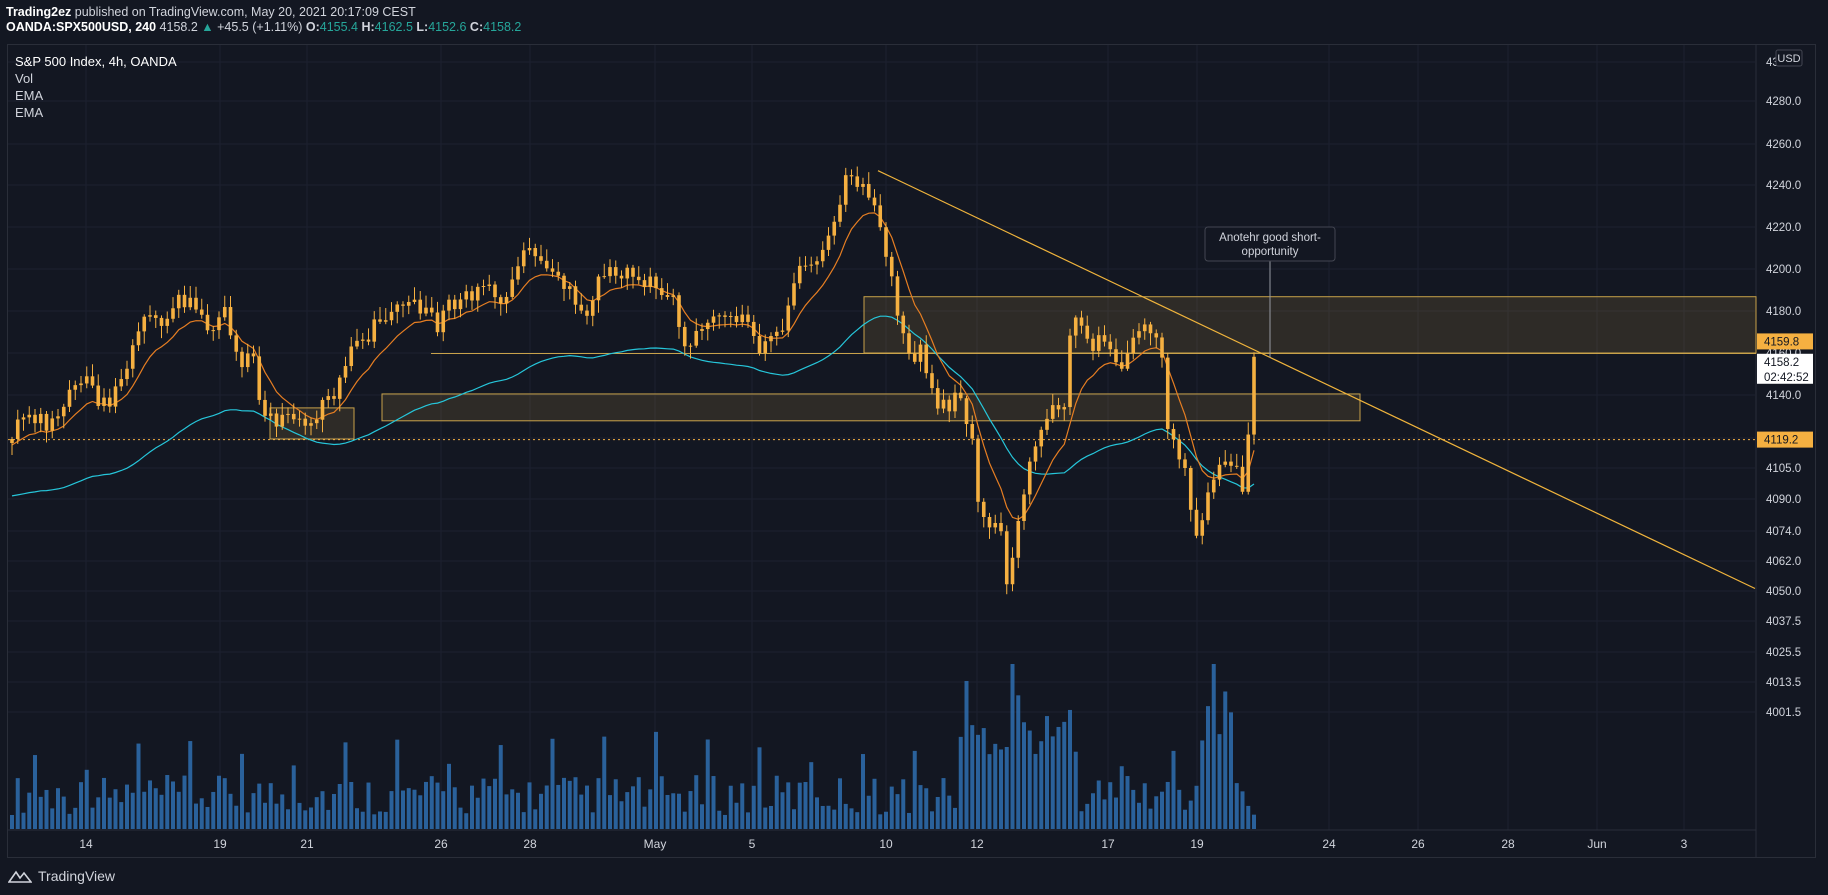  Describe the element at coordinates (77, 876) in the screenshot. I see `brand-label: TradingView` at that location.